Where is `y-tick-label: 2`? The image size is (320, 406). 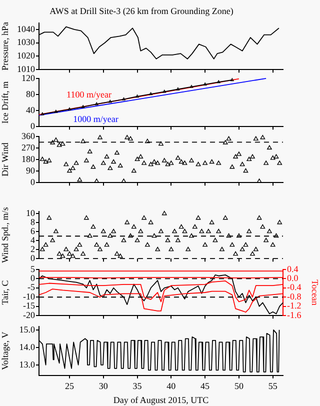
y-tick-label: 2 is located at coordinates (32, 249).